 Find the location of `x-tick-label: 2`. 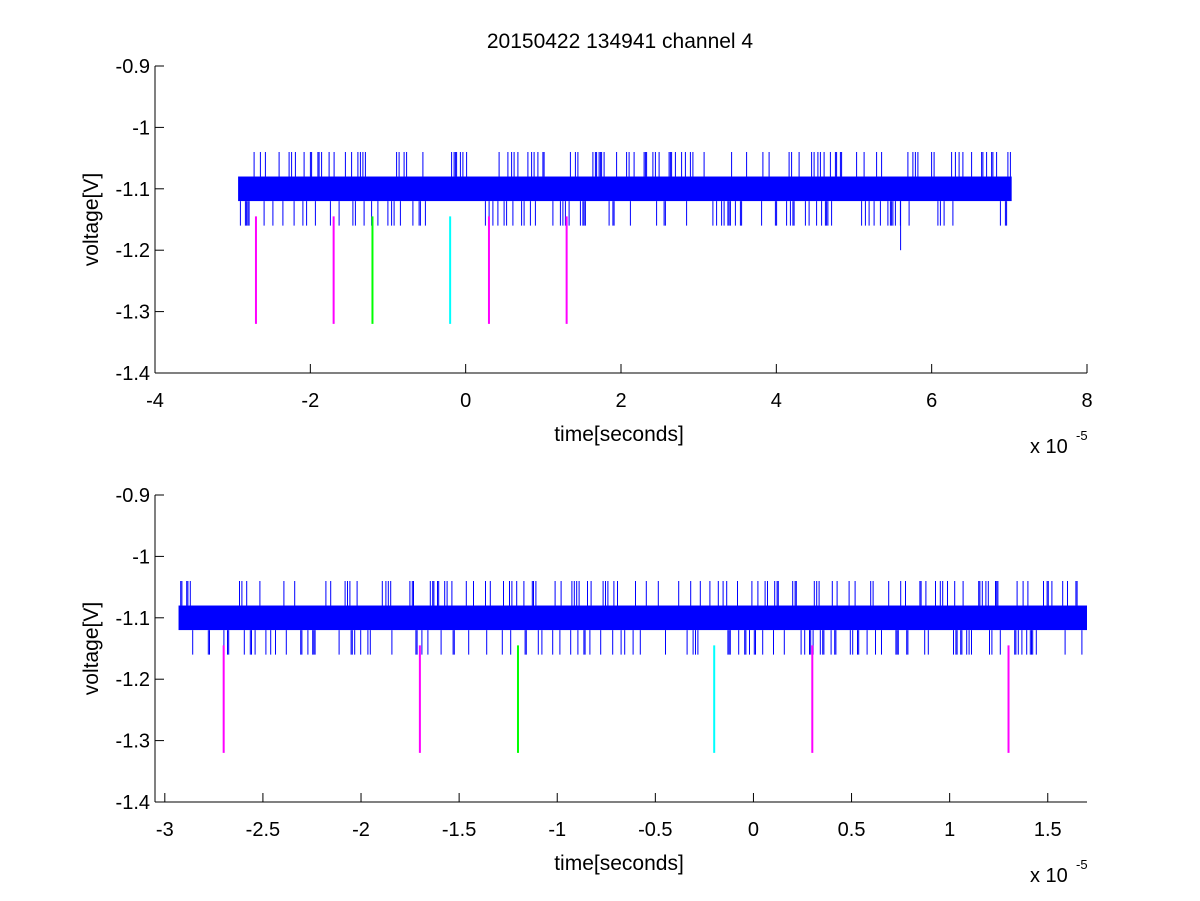

x-tick-label: 2 is located at coordinates (620, 401).